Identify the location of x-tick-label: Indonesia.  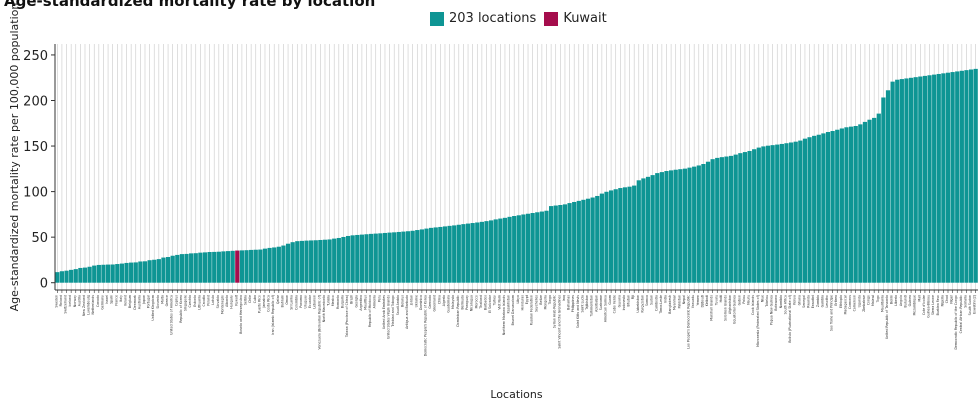
(624, 302).